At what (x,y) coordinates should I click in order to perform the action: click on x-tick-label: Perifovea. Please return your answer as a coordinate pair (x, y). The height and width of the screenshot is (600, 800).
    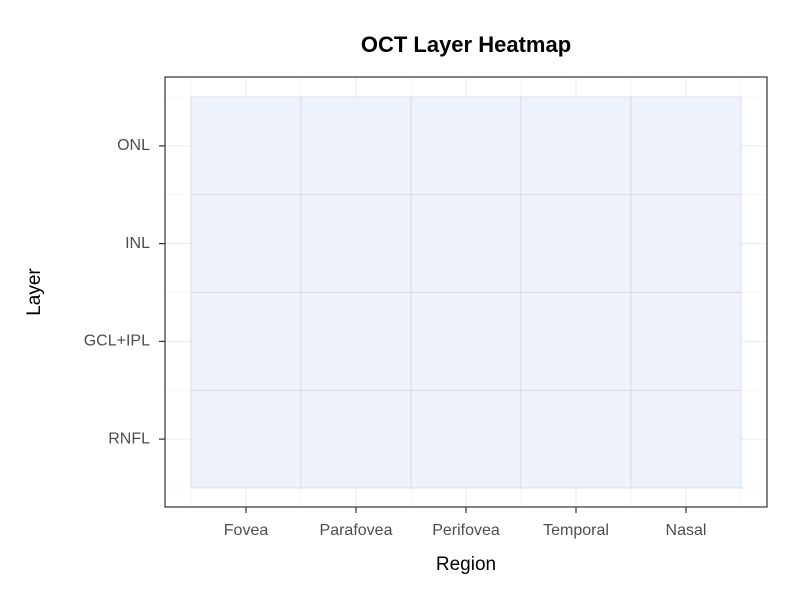
    Looking at the image, I should click on (466, 530).